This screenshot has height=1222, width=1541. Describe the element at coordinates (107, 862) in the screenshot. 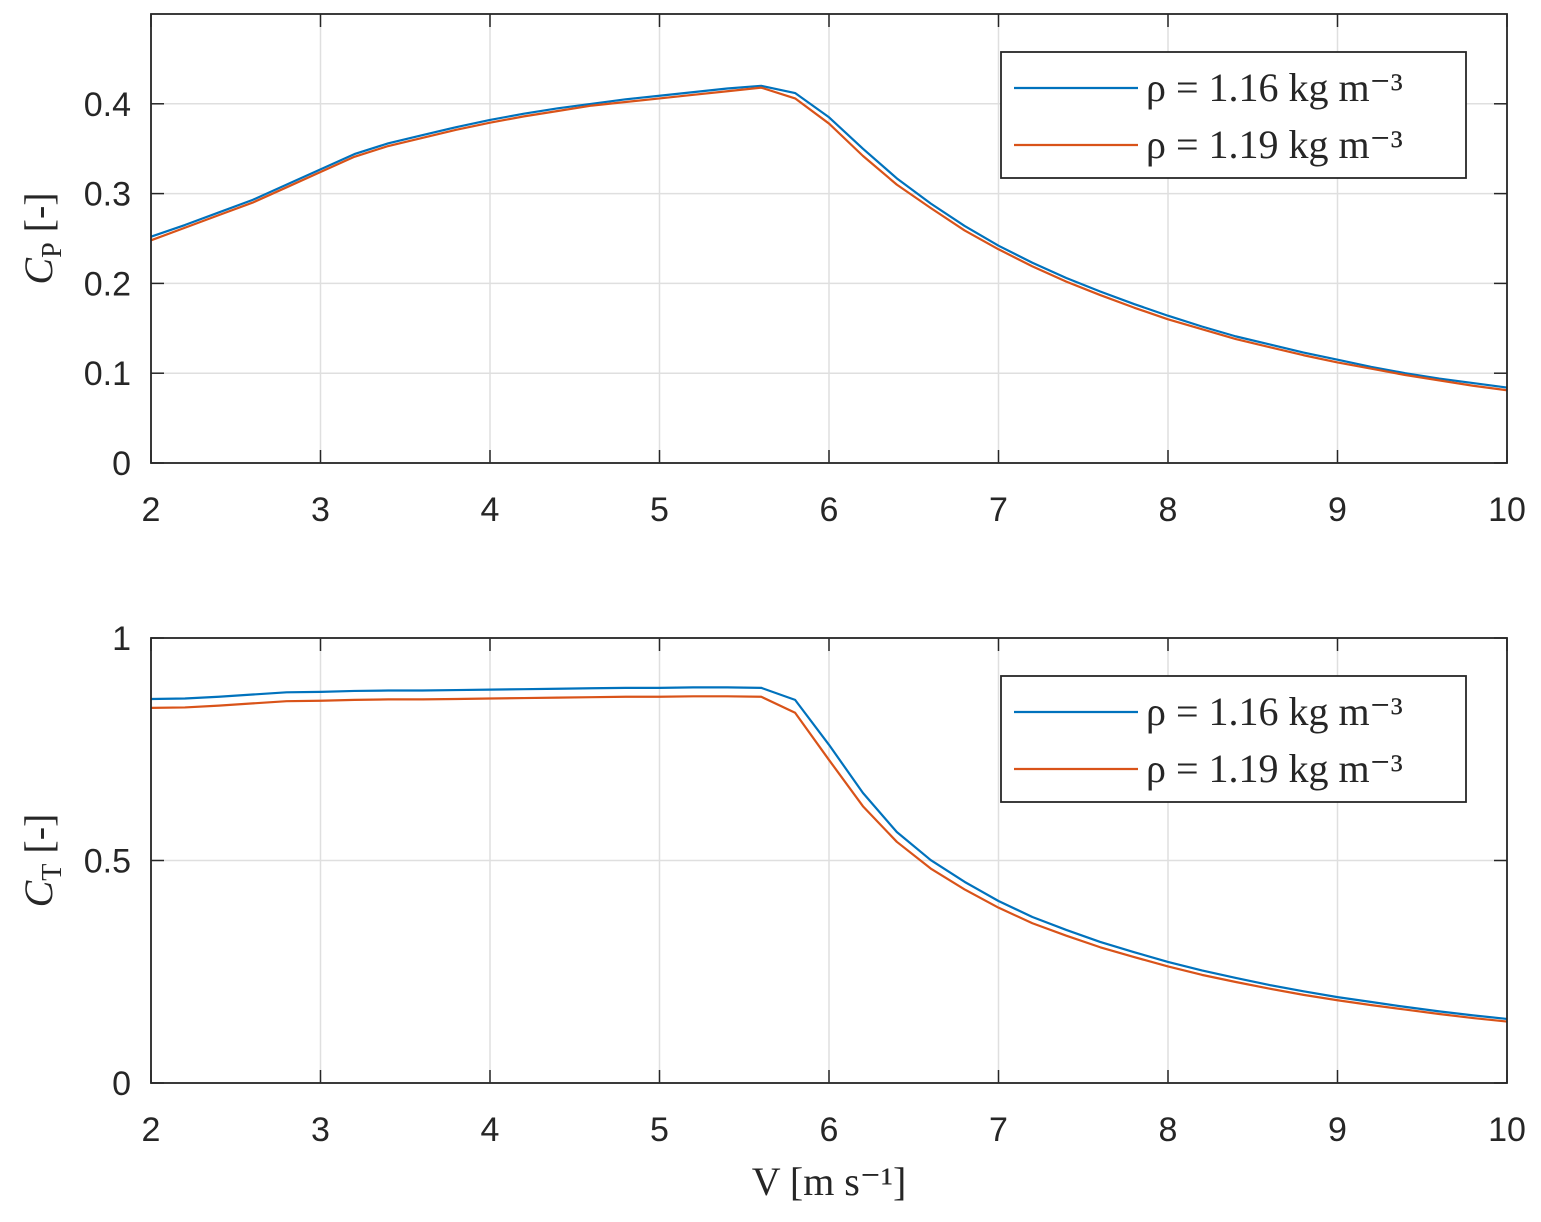

I see `y-tick-label: 0.5` at that location.